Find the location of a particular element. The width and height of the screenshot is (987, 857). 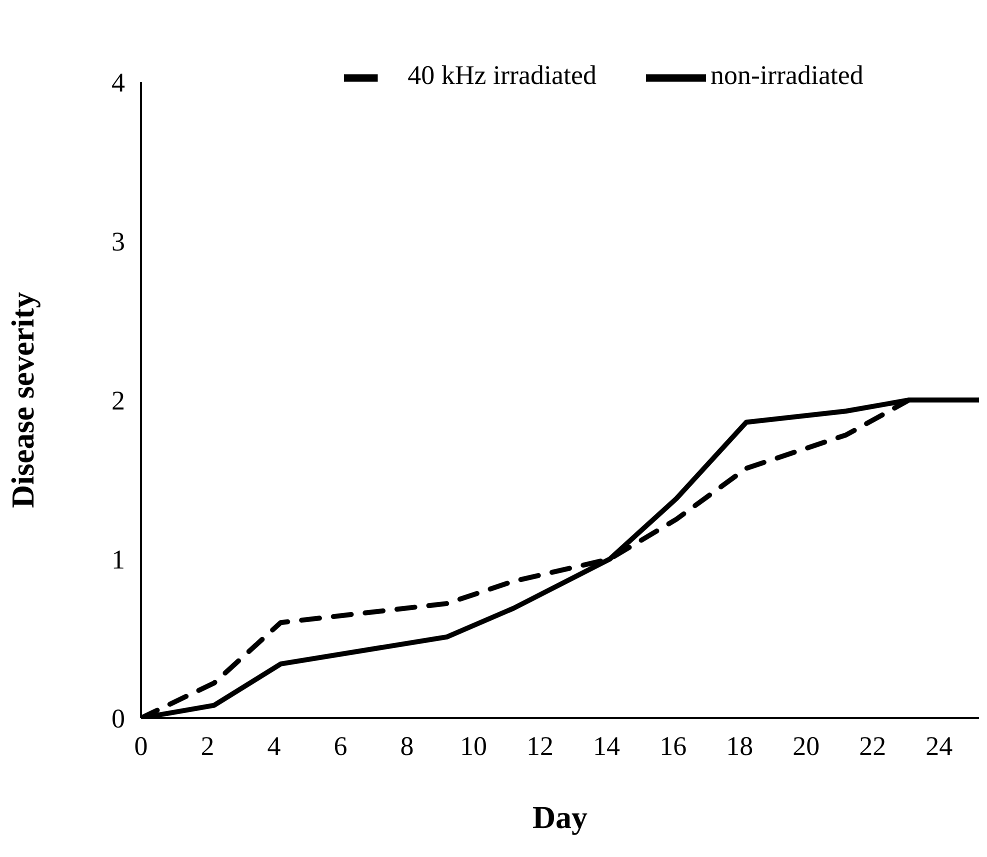

x-tick-label: 2 is located at coordinates (207, 746).